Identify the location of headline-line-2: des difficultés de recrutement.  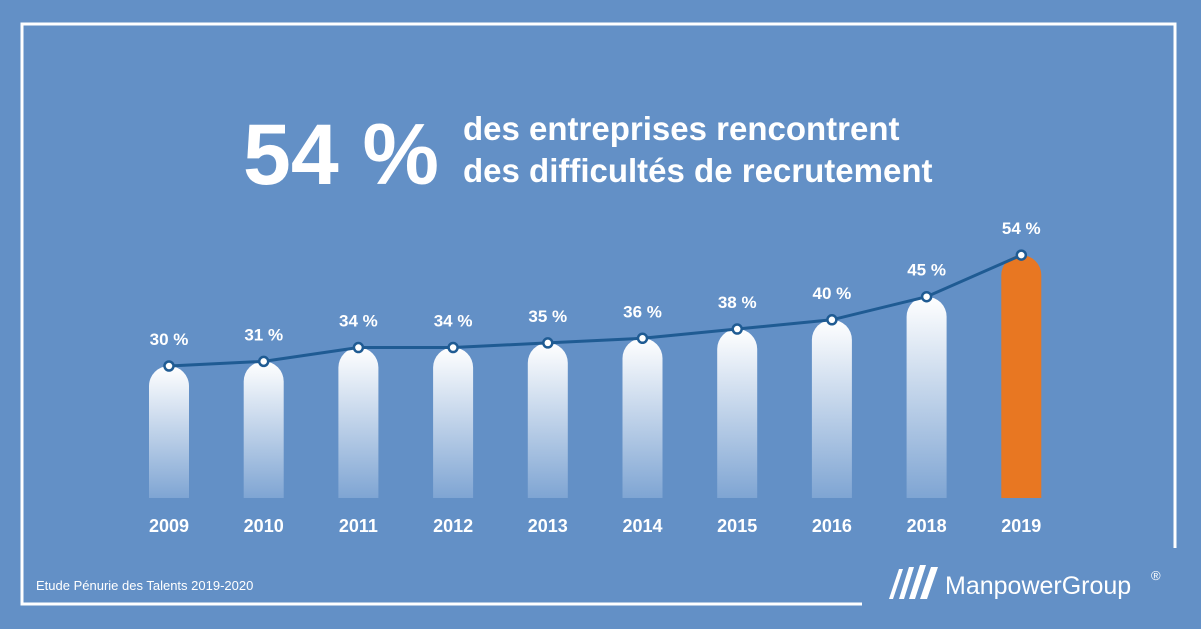
(697, 170).